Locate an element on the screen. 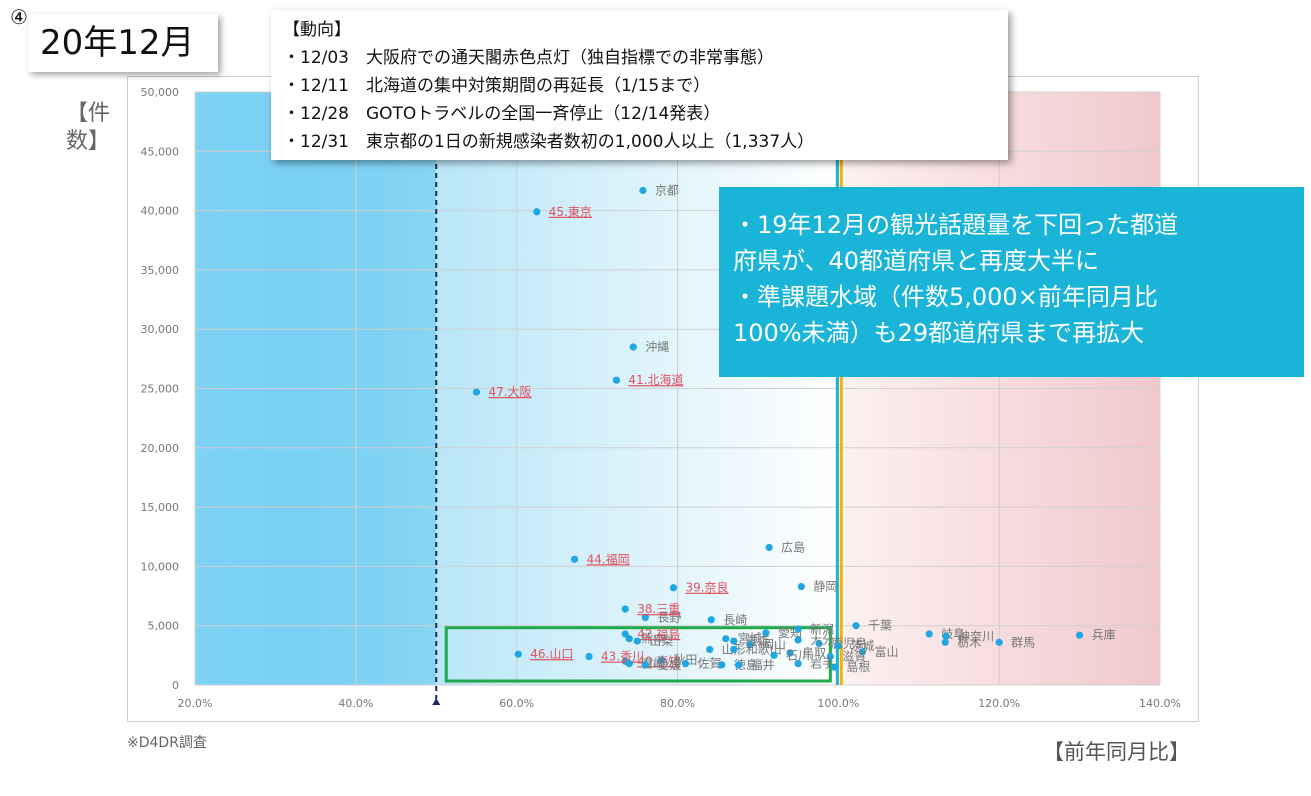 The image size is (1311, 796). point-label: 鳥取 is located at coordinates (814, 652).